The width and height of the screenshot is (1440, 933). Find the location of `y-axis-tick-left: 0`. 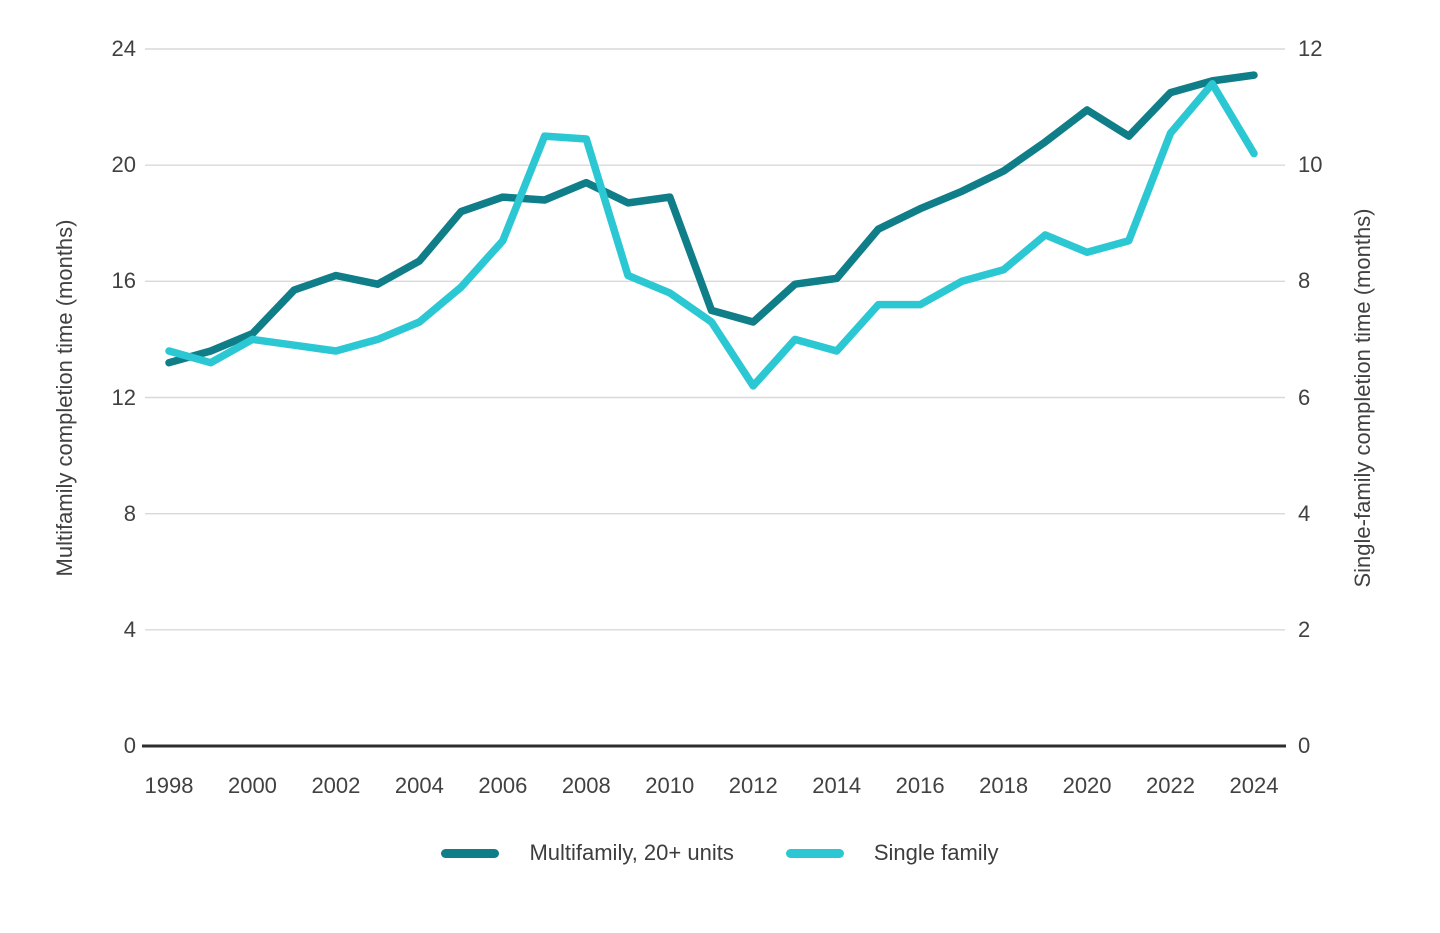

y-axis-tick-left: 0 is located at coordinates (129, 745).